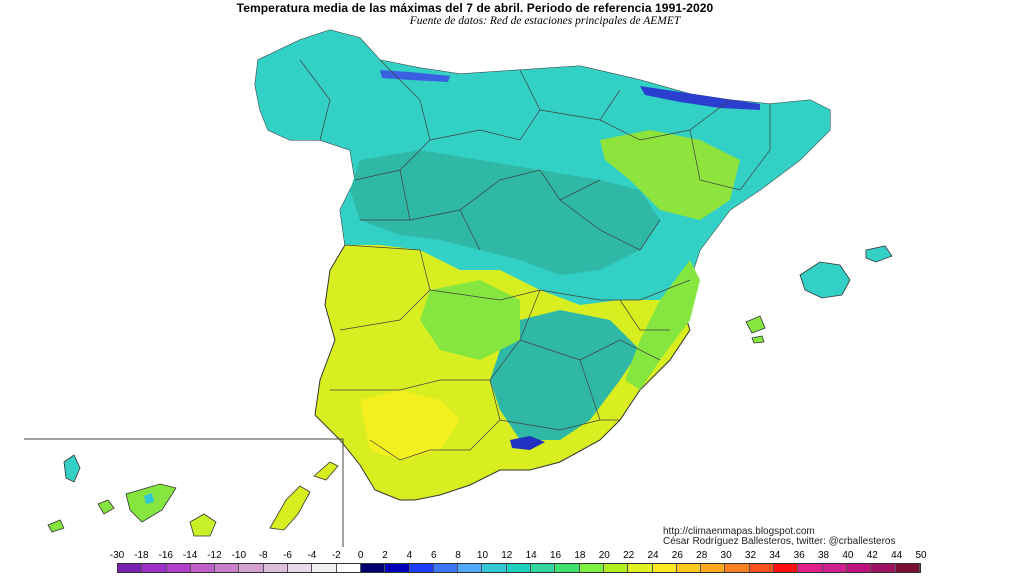 The height and width of the screenshot is (576, 1024). Describe the element at coordinates (604, 555) in the screenshot. I see `legend-label: 20` at that location.